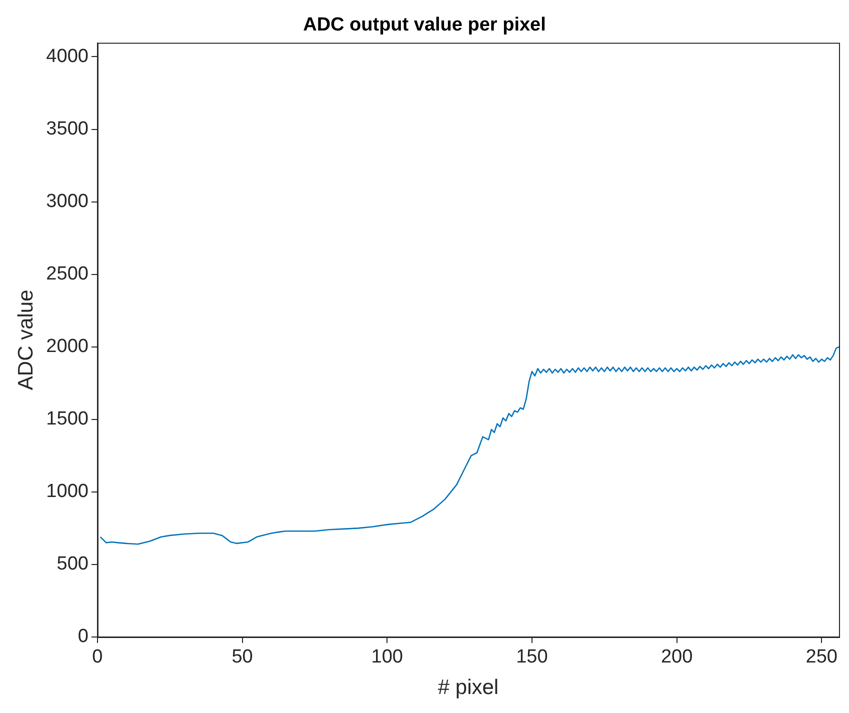  What do you see at coordinates (67, 347) in the screenshot?
I see `y-tick-label: 2000` at bounding box center [67, 347].